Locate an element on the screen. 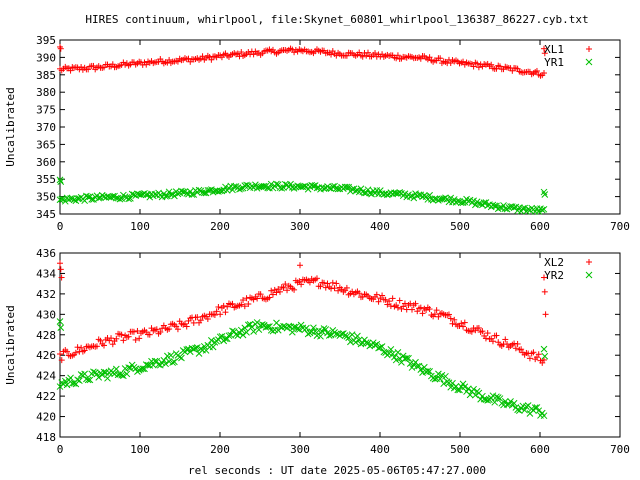  x-tick-label: 100 is located at coordinates (140, 449).